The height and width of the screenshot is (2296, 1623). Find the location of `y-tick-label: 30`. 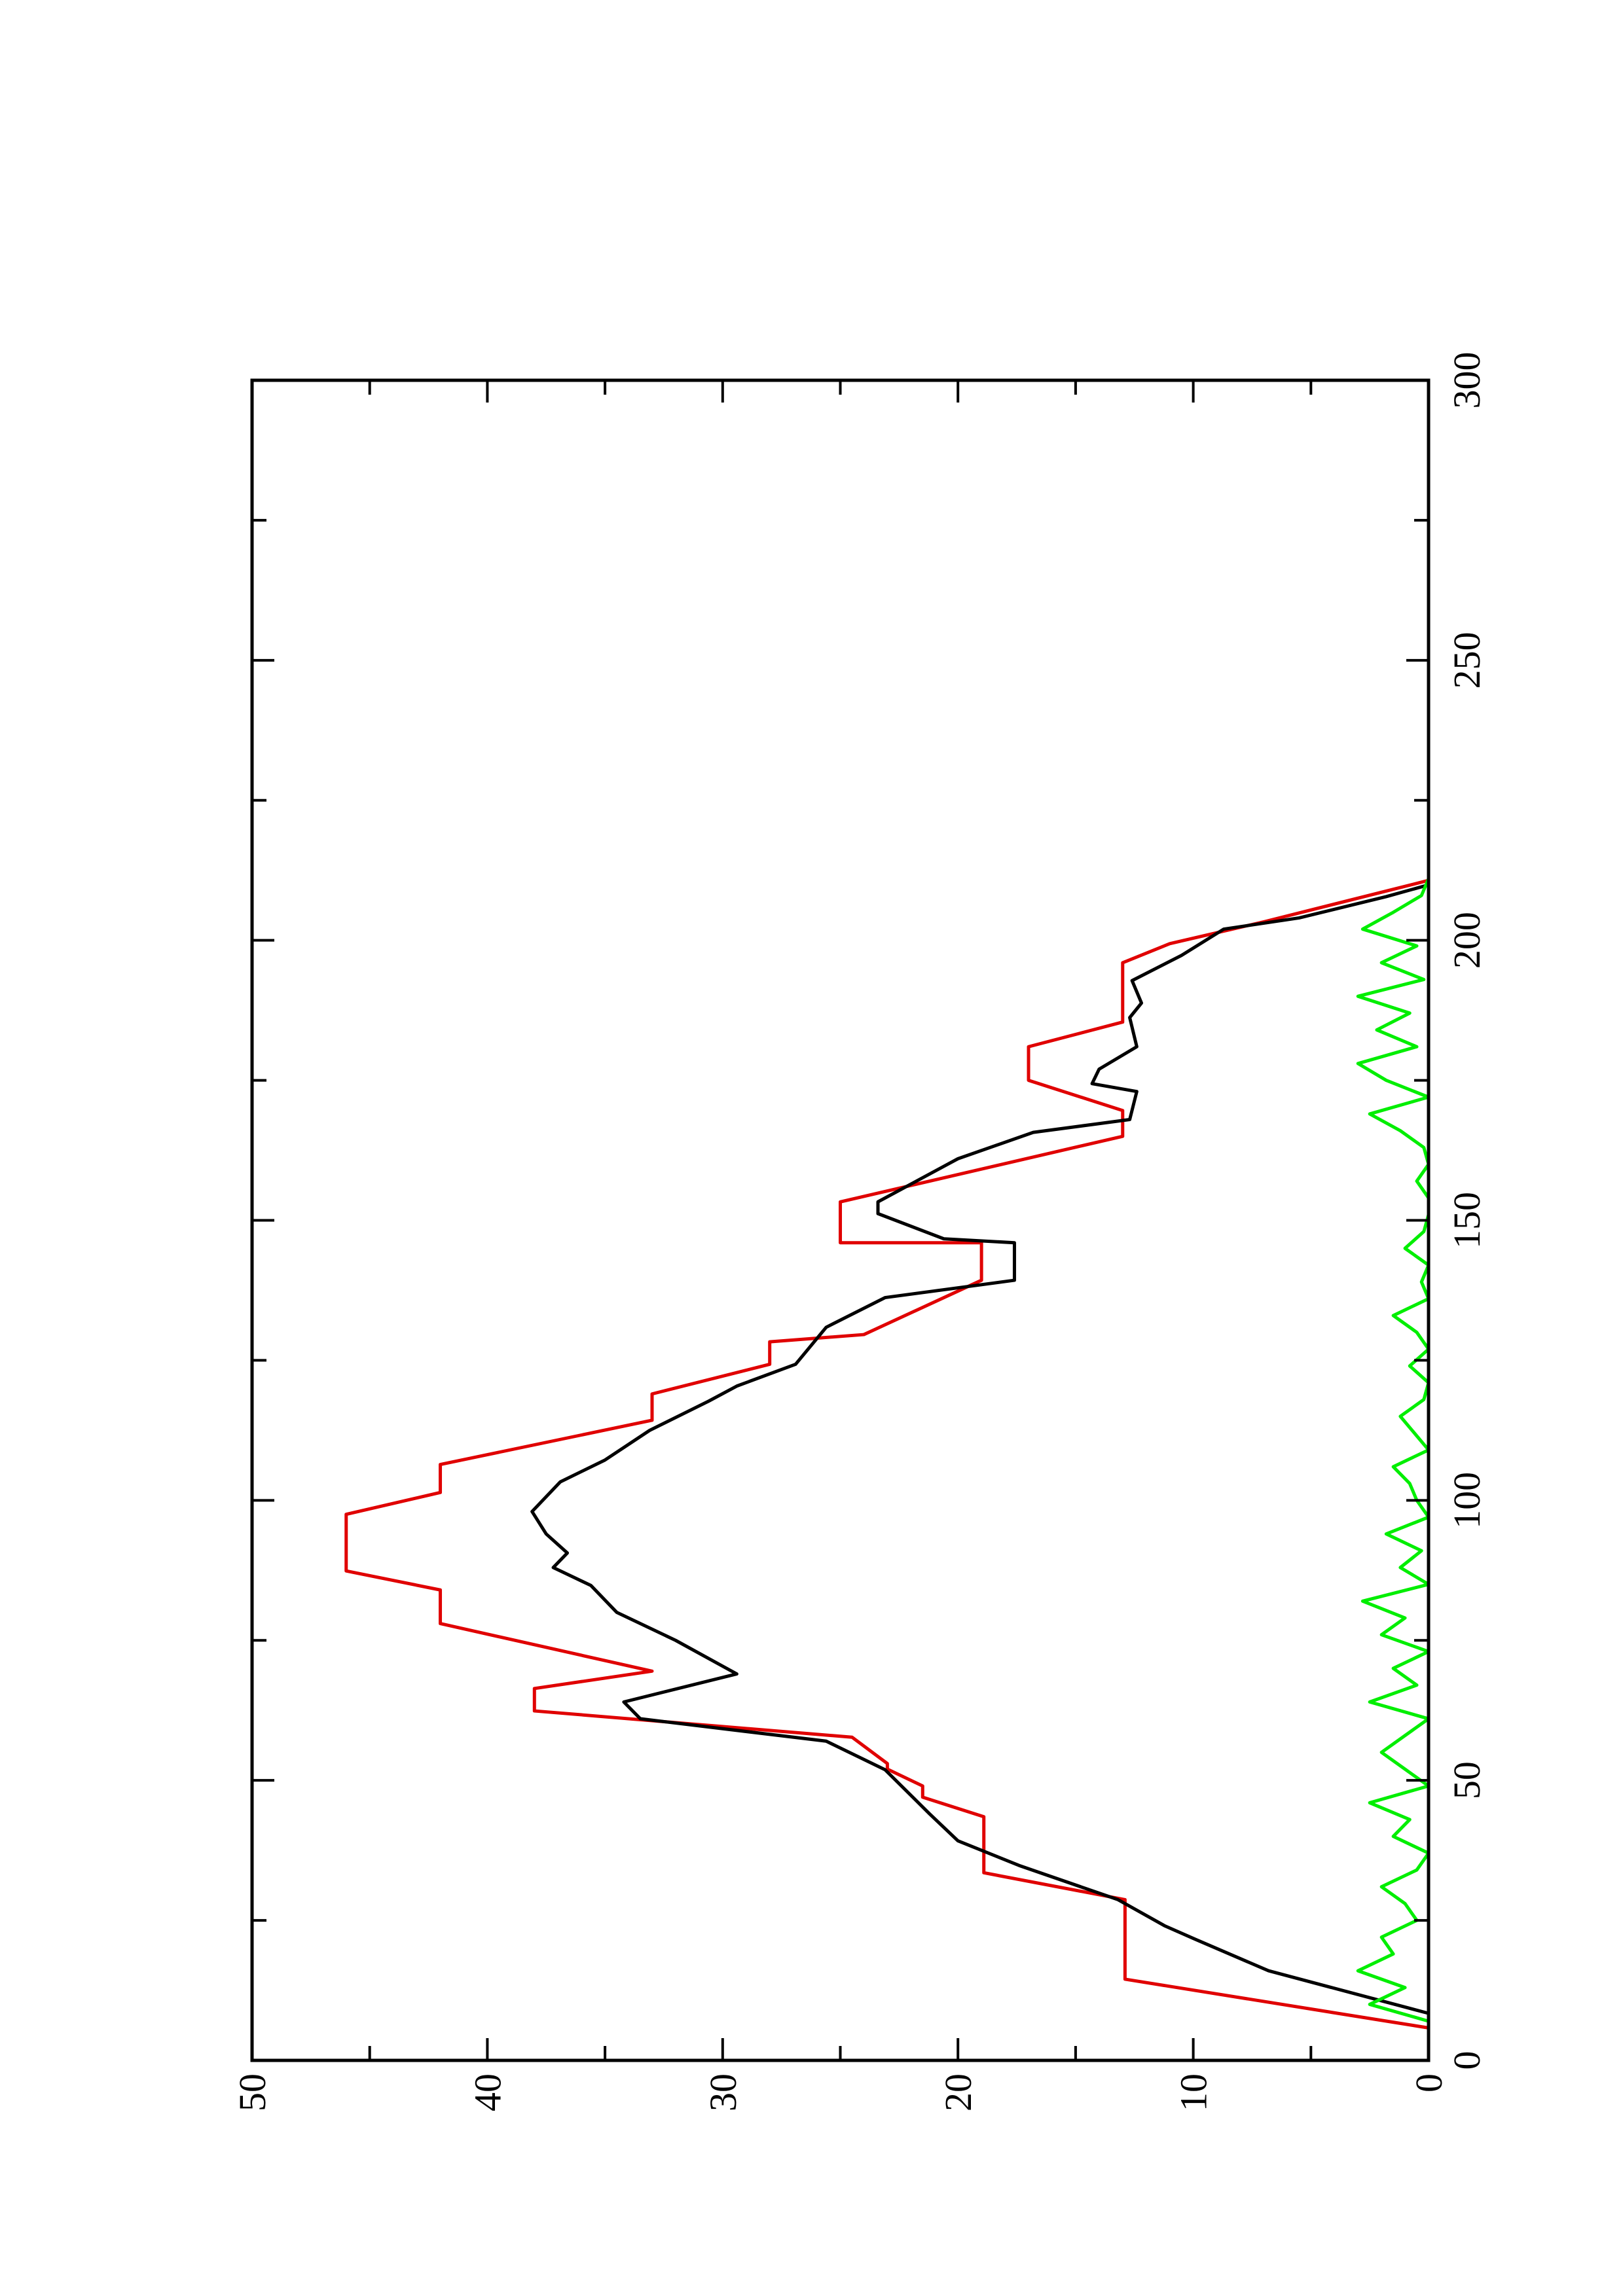

y-tick-label: 30 is located at coordinates (723, 2092).